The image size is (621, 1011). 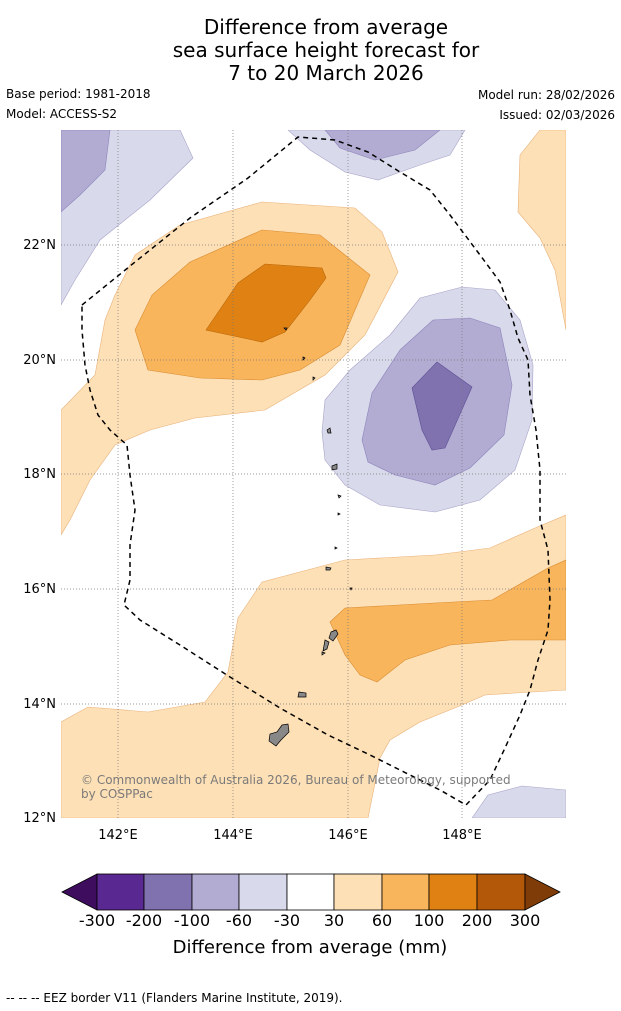 I want to click on contour-pos60-south, so click(x=447, y=621).